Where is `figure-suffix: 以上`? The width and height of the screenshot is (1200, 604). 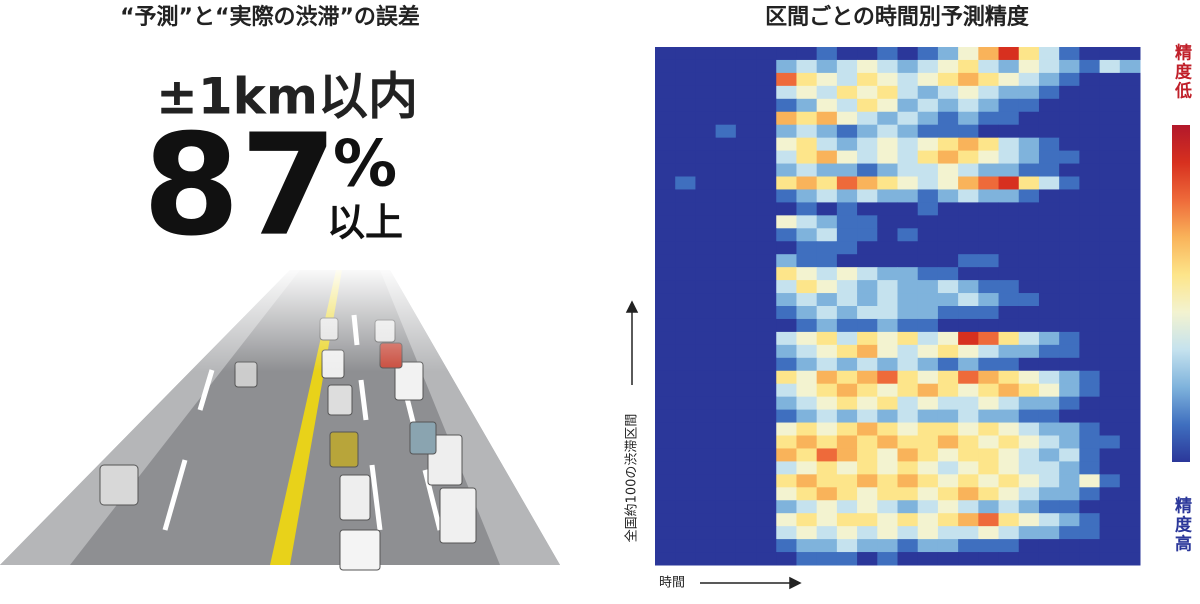 figure-suffix: 以上 is located at coordinates (365, 223).